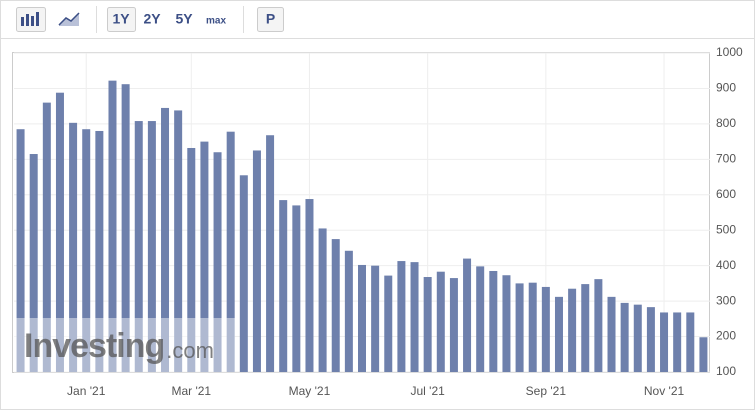 Image resolution: width=755 pixels, height=410 pixels. Describe the element at coordinates (152, 19) in the screenshot. I see `range-button: 2Y` at that location.